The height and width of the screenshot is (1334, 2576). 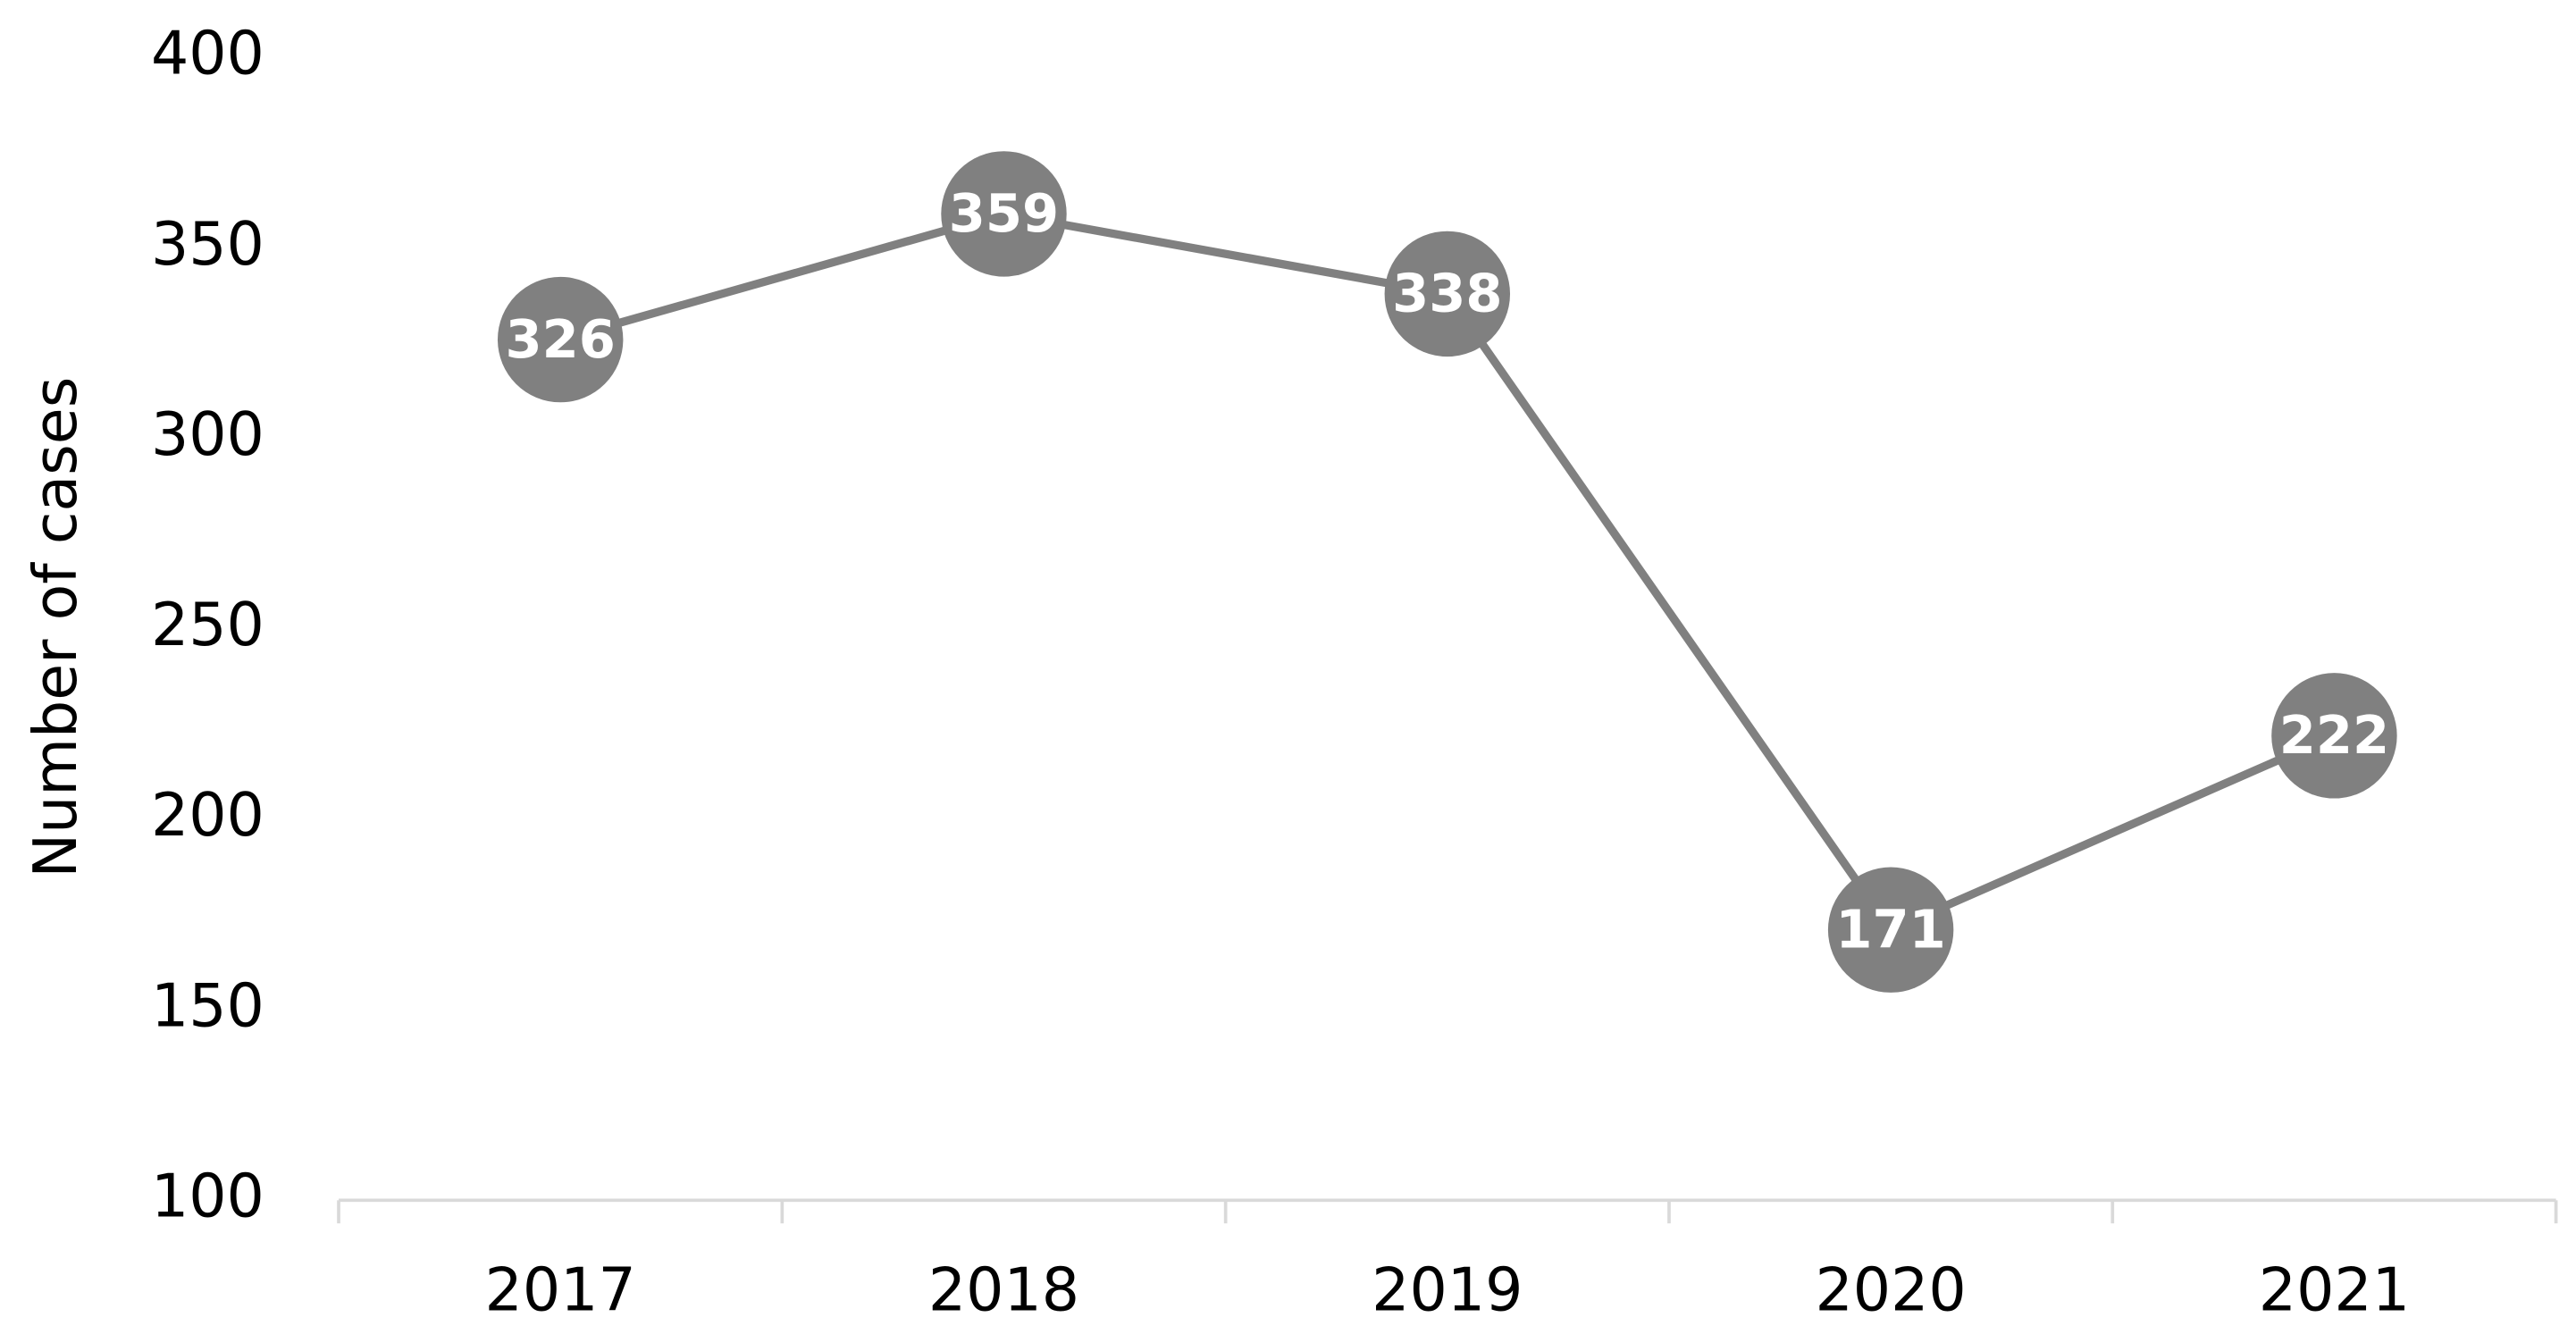 I want to click on y-tick-label: 100, so click(x=207, y=1195).